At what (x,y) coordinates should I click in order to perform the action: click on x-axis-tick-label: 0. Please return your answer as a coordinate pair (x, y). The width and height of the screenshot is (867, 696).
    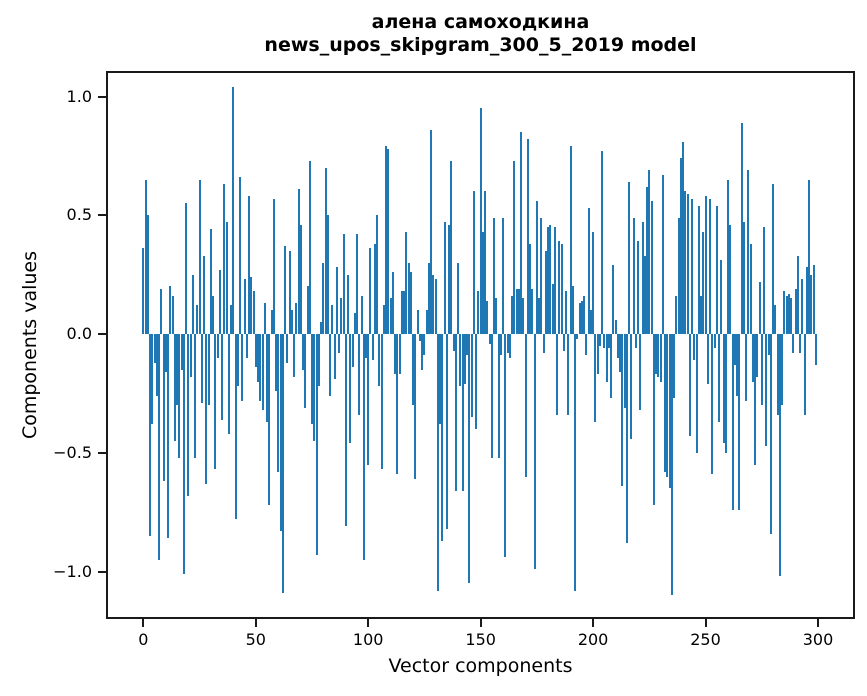
    Looking at the image, I should click on (143, 639).